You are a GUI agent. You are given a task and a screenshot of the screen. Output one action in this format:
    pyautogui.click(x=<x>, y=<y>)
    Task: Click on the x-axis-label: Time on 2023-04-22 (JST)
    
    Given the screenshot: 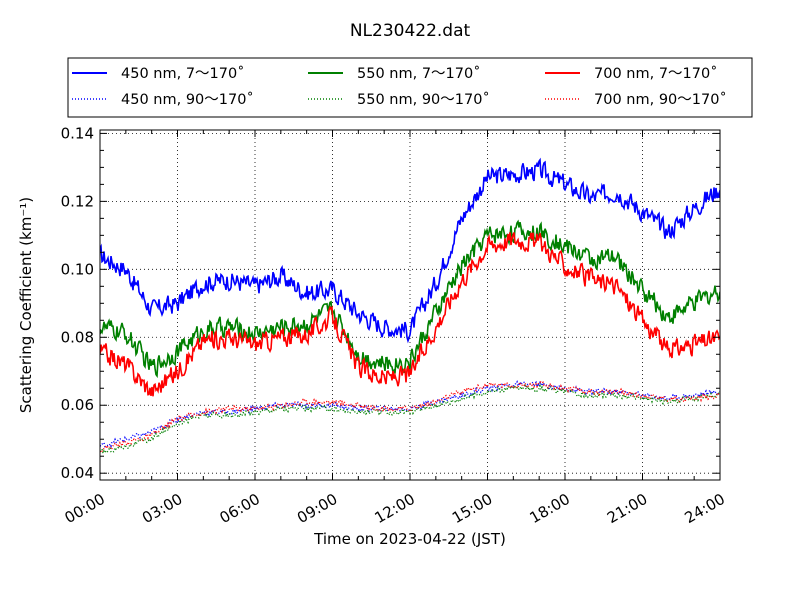 What is the action you would take?
    pyautogui.click(x=409, y=539)
    